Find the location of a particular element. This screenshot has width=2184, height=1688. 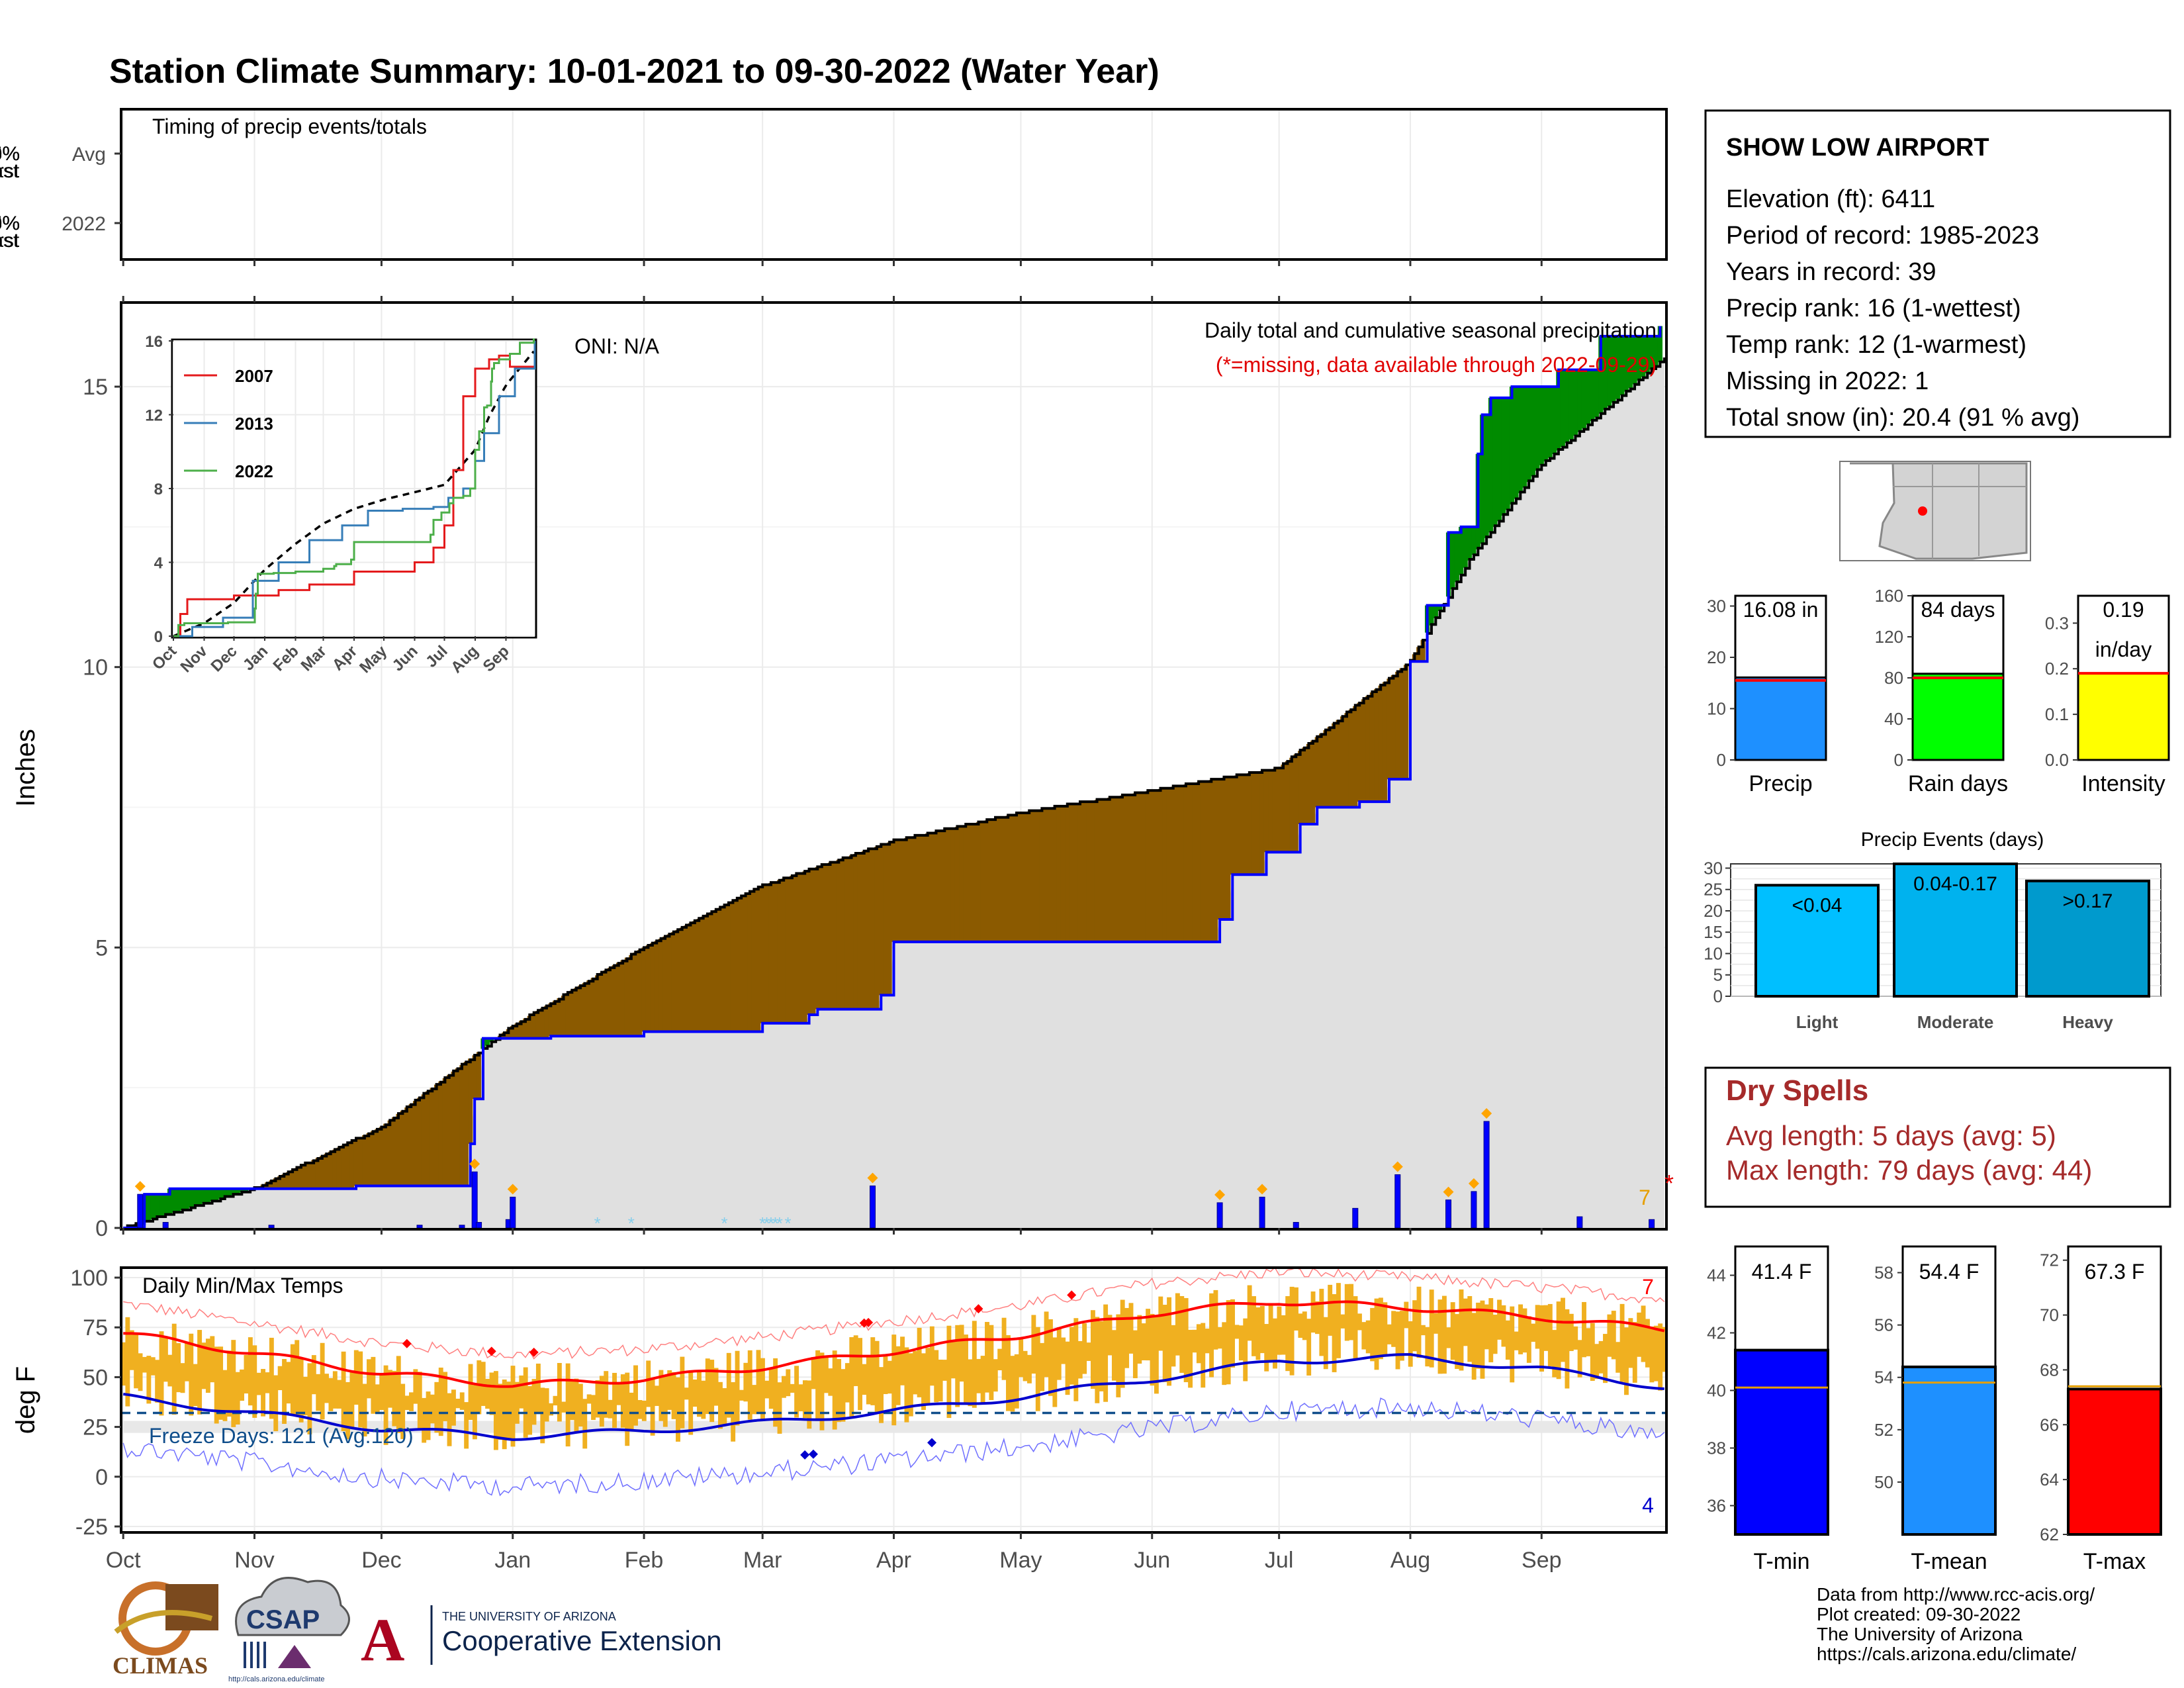

events-title: Precip Events (days) is located at coordinates (1952, 840).